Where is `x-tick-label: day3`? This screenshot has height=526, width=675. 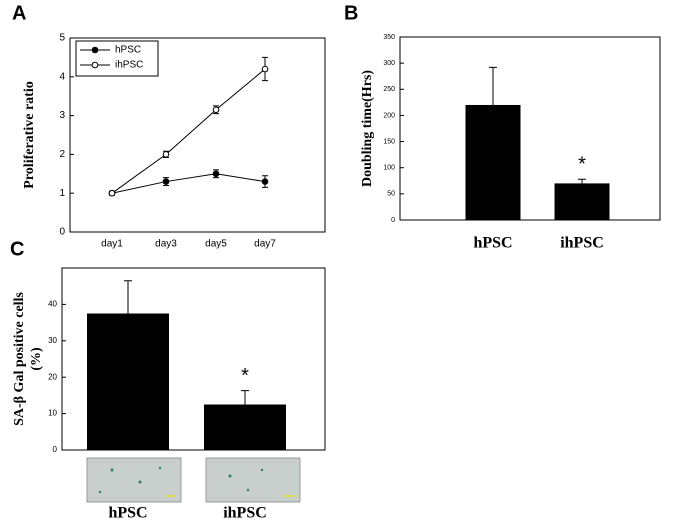
x-tick-label: day3 is located at coordinates (166, 244).